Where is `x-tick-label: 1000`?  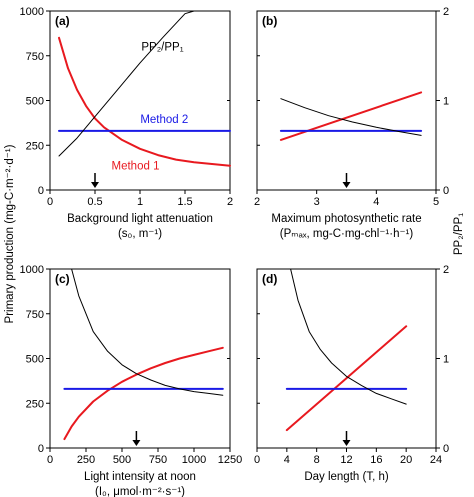
x-tick-label: 1000 is located at coordinates (194, 460).